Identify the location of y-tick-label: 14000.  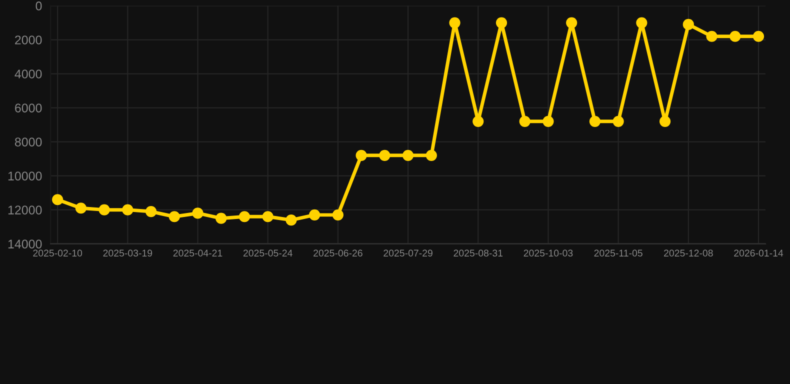
(25, 244).